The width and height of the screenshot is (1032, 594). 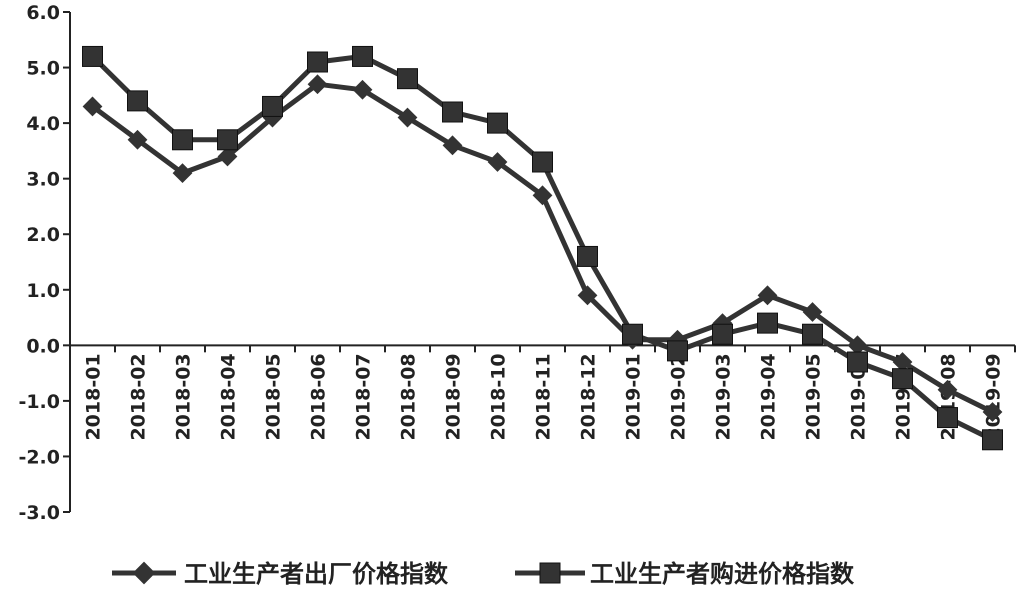 What do you see at coordinates (814, 396) in the screenshot?
I see `x-tick-label: 2019-05` at bounding box center [814, 396].